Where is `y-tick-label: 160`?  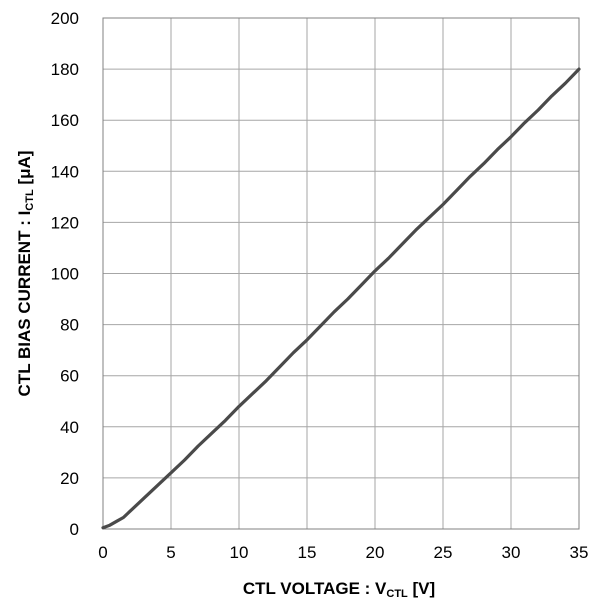
y-tick-label: 160 is located at coordinates (65, 120).